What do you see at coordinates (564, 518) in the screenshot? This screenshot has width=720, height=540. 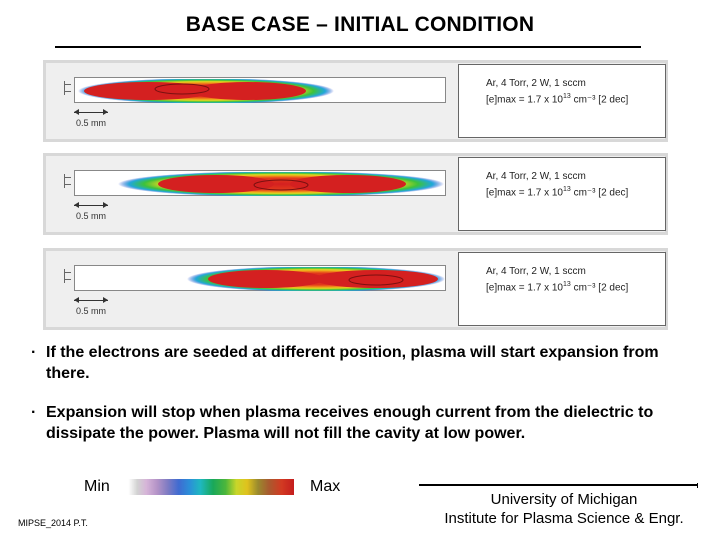 I see `institute-name: Institute for Plasma Science & Engr.` at bounding box center [564, 518].